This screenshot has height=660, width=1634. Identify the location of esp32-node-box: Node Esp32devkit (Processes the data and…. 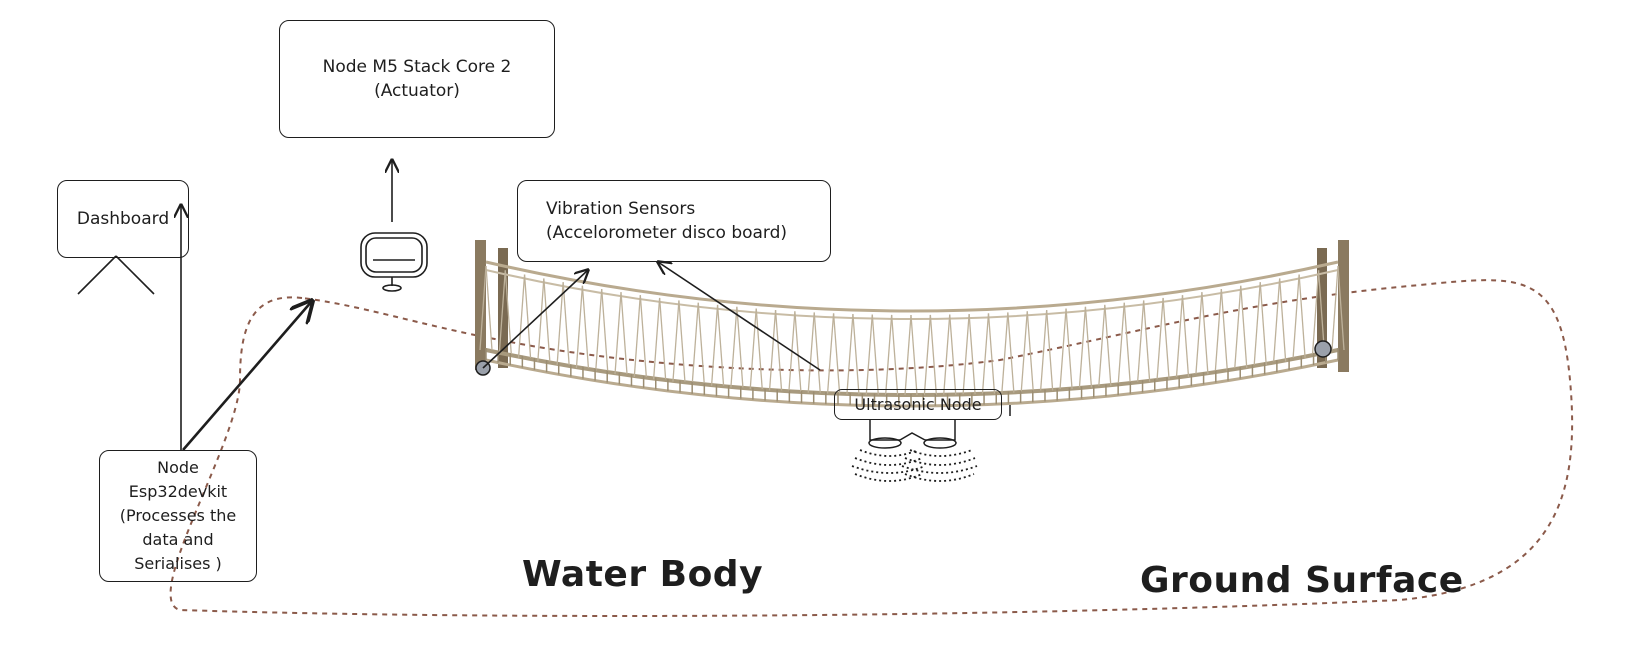
(178, 516).